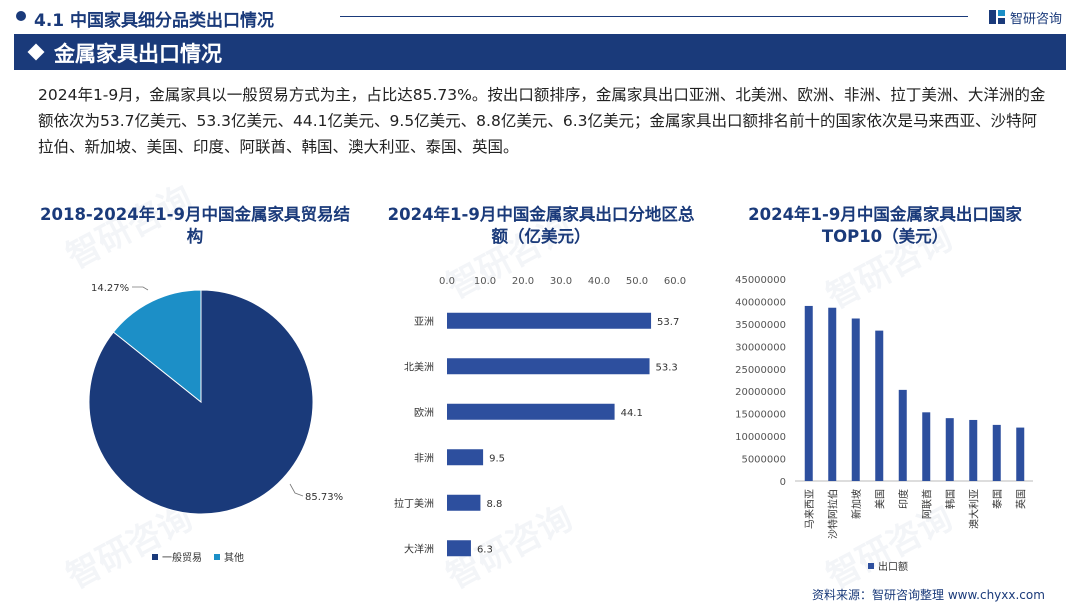 The image size is (1080, 608). I want to click on brand-name: 智研咨询, so click(1036, 19).